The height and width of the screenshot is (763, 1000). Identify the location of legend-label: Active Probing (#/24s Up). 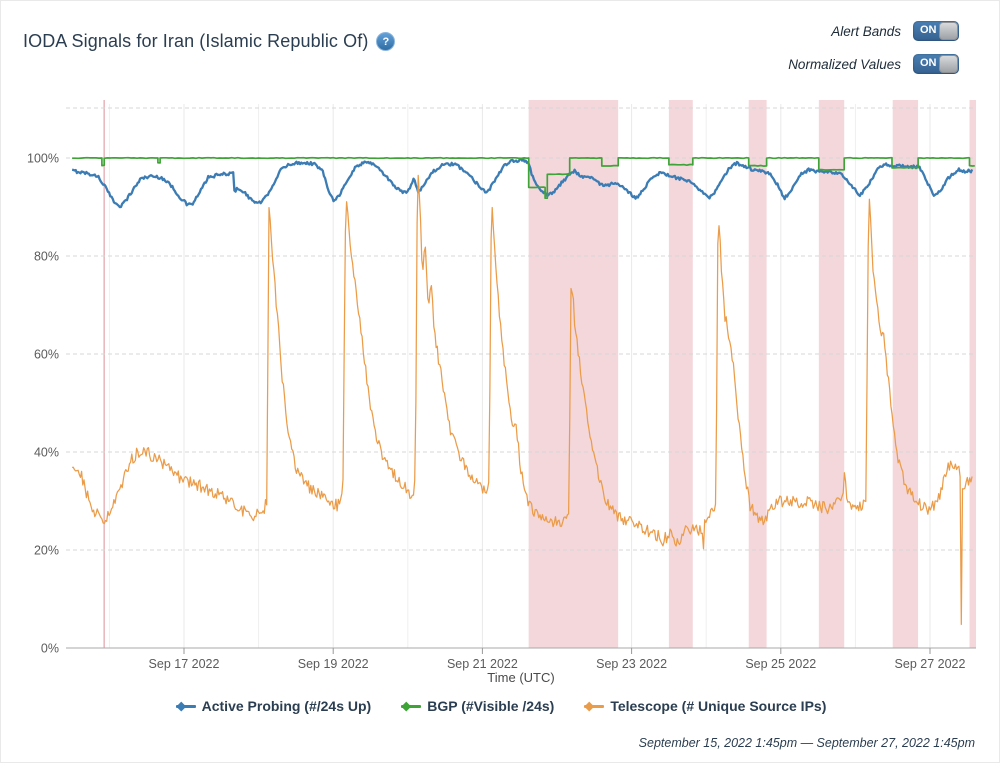
(286, 706).